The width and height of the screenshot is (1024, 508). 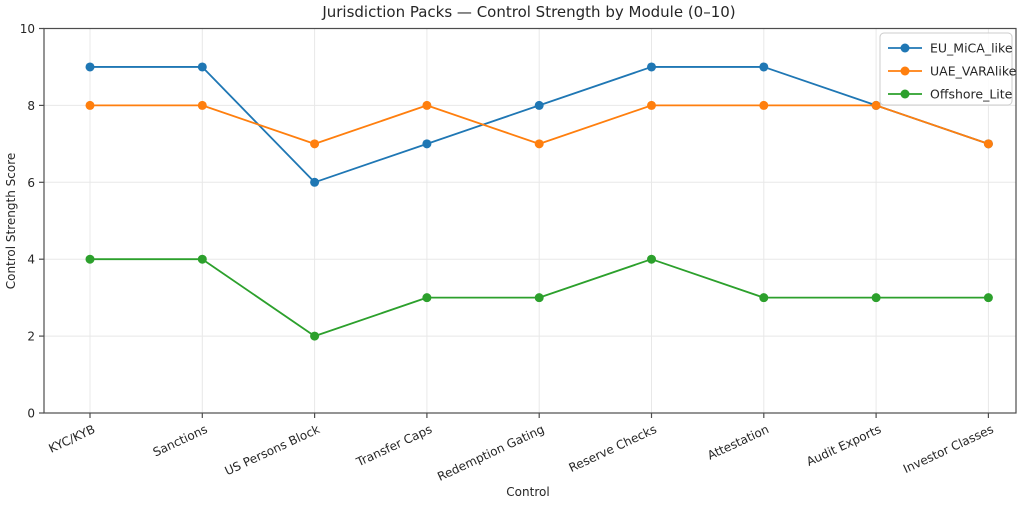 What do you see at coordinates (31, 106) in the screenshot?
I see `y-tick-label: 8` at bounding box center [31, 106].